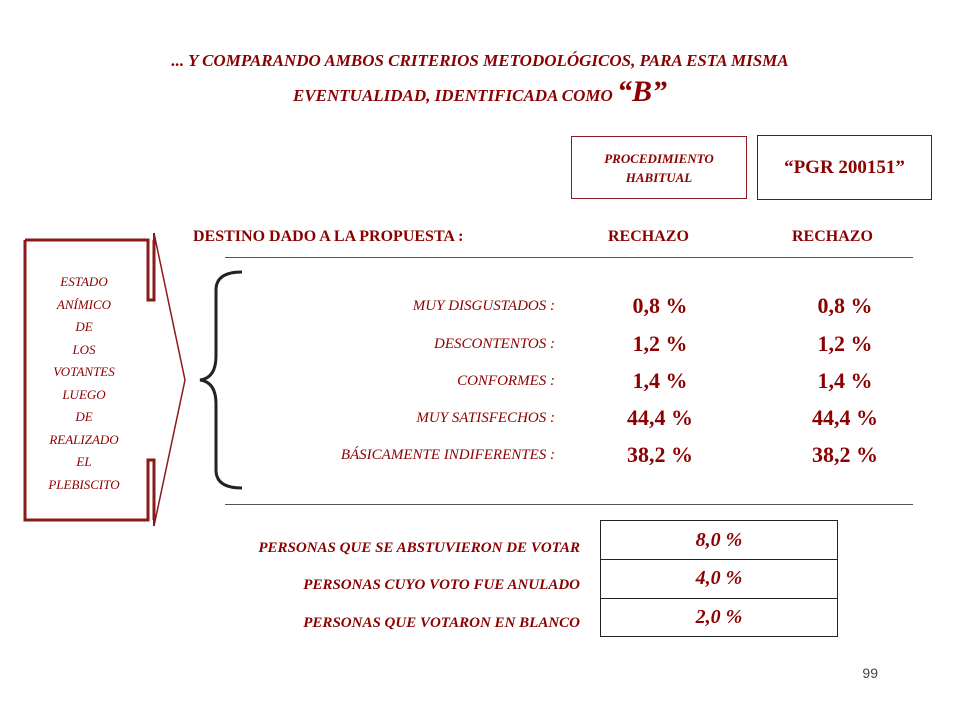 Image resolution: width=960 pixels, height=720 pixels. Describe the element at coordinates (84, 371) in the screenshot. I see `side-label-line: VOTANTES` at that location.